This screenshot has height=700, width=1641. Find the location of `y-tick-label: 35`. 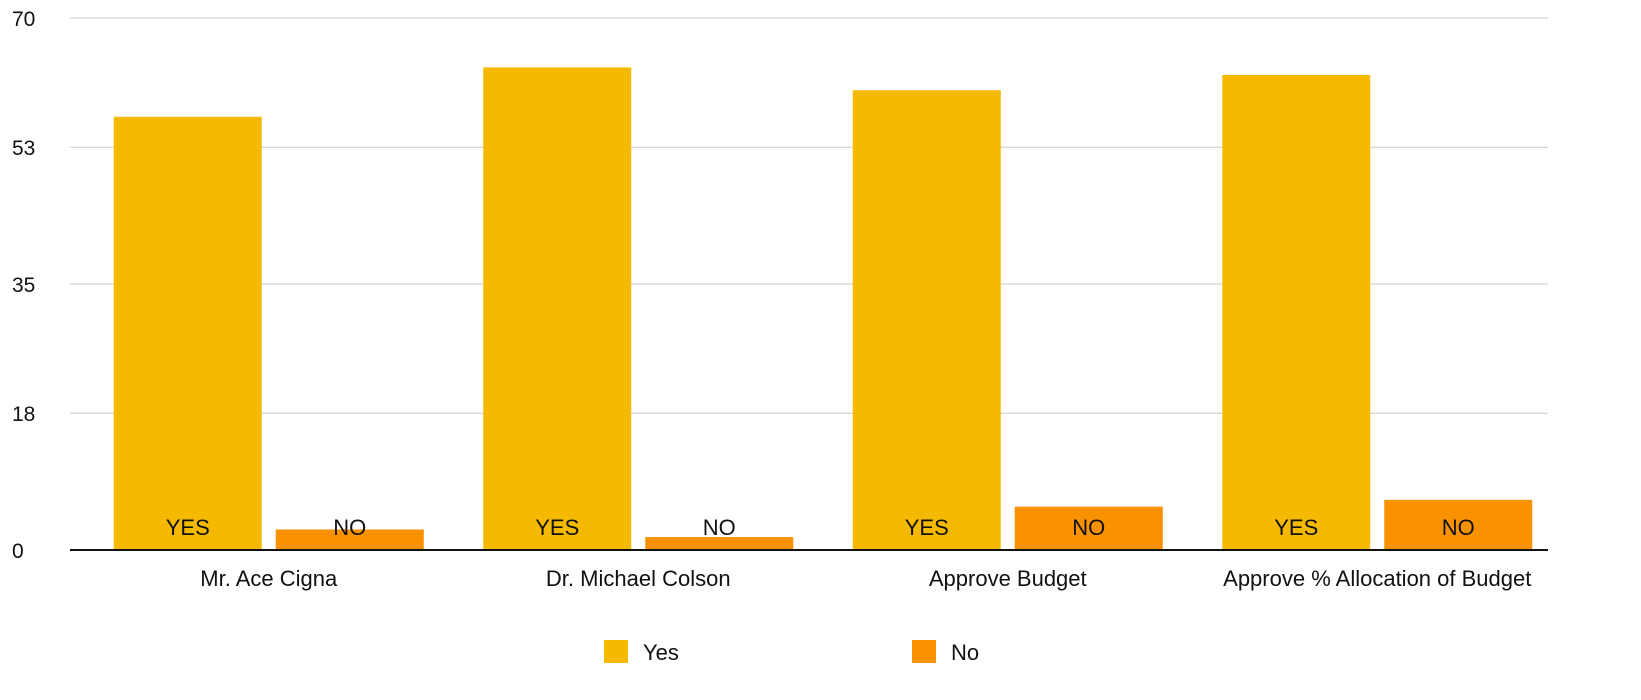

y-tick-label: 35 is located at coordinates (23, 285).